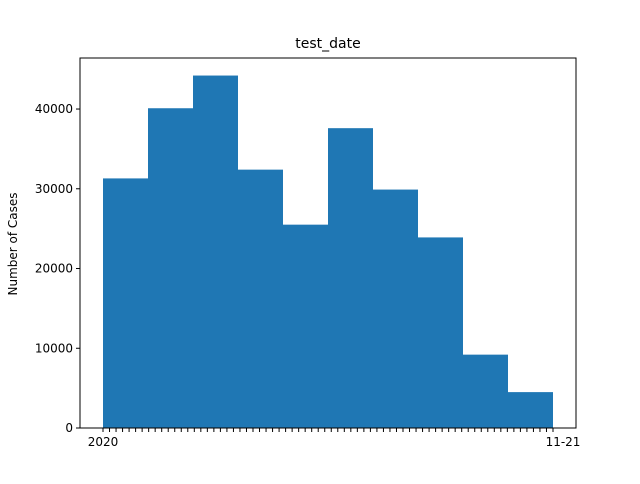 The width and height of the screenshot is (640, 484). Describe the element at coordinates (327, 44) in the screenshot. I see `chart-title: test_date` at that location.